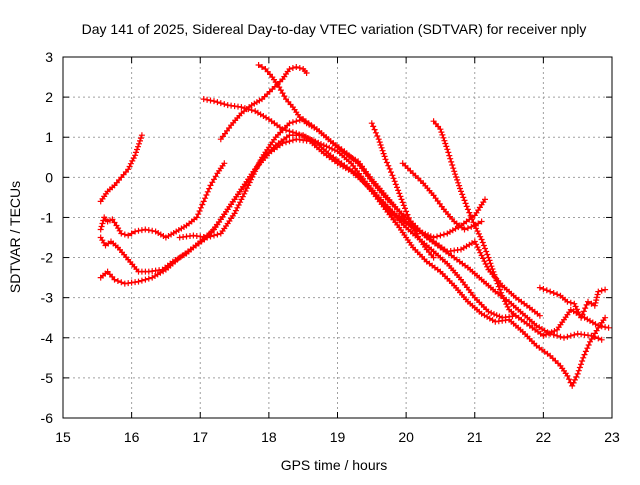 Image resolution: width=640 pixels, height=485 pixels. Describe the element at coordinates (269, 437) in the screenshot. I see `x-tick-label: 18` at that location.